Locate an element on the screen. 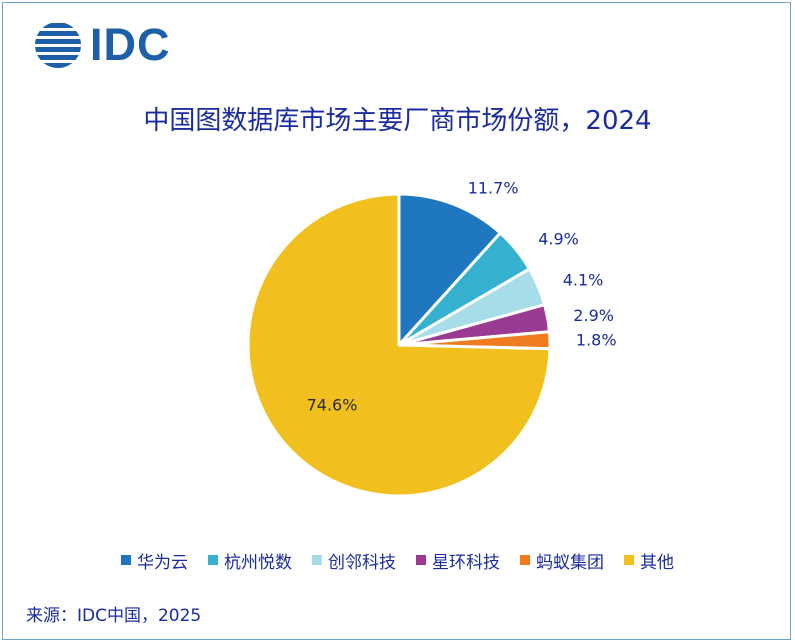  chart-legend: 华为云 杭州悦数 创邻科技 星环科技 蚂蚁集团 其他 is located at coordinates (397, 560).